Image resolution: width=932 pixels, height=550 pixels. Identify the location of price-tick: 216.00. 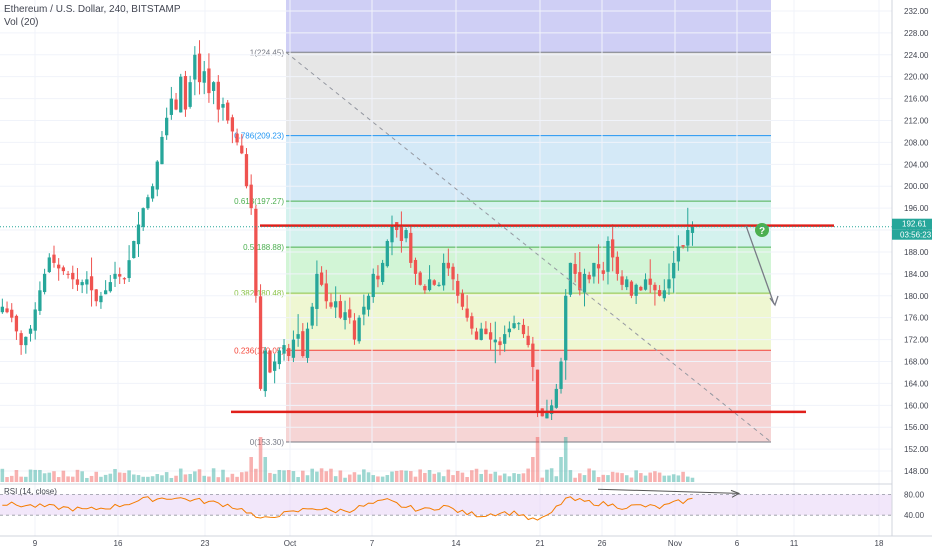
(916, 99).